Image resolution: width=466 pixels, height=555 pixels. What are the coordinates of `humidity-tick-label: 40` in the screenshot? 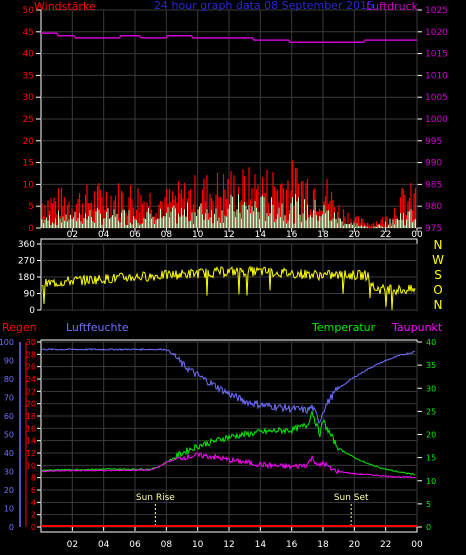 It's located at (9, 453).